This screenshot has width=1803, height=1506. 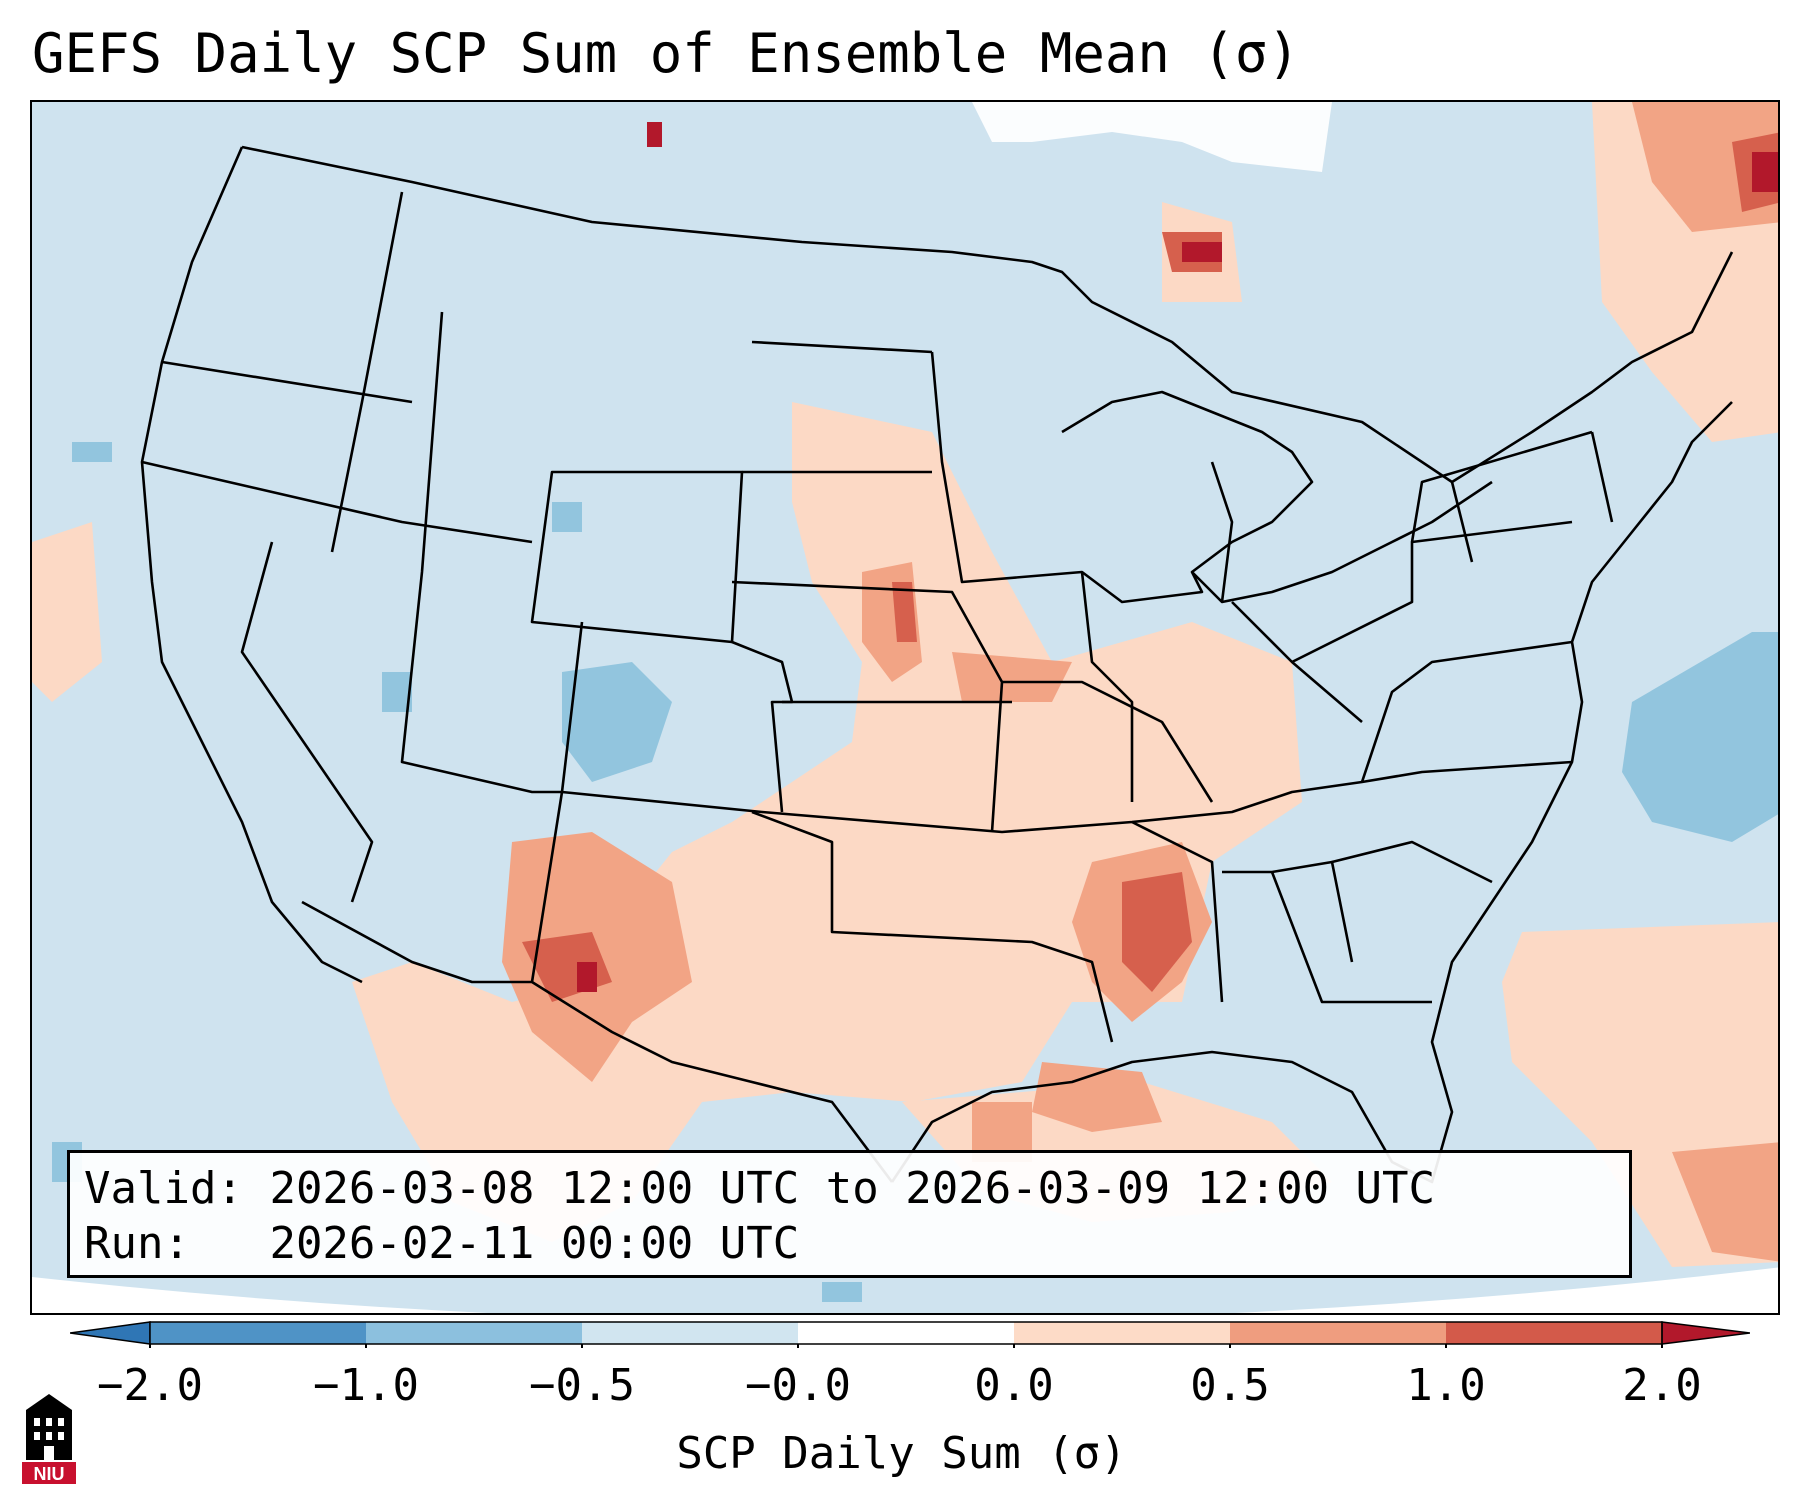 I want to click on projection-edge-top, so click(x=1152, y=137).